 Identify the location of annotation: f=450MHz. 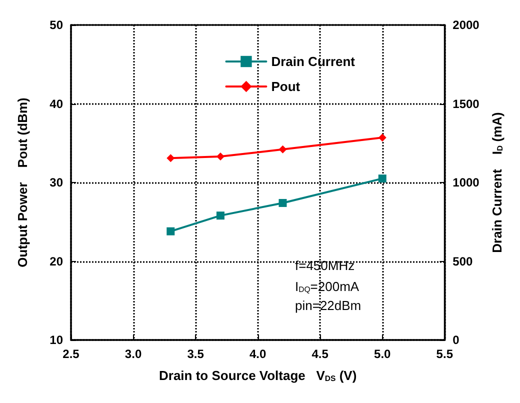
(325, 265).